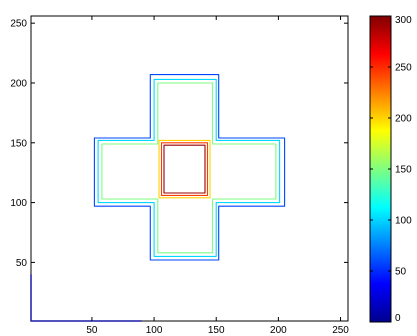 The image size is (417, 336). What do you see at coordinates (22, 263) in the screenshot?
I see `y-tick-label: 50` at bounding box center [22, 263].